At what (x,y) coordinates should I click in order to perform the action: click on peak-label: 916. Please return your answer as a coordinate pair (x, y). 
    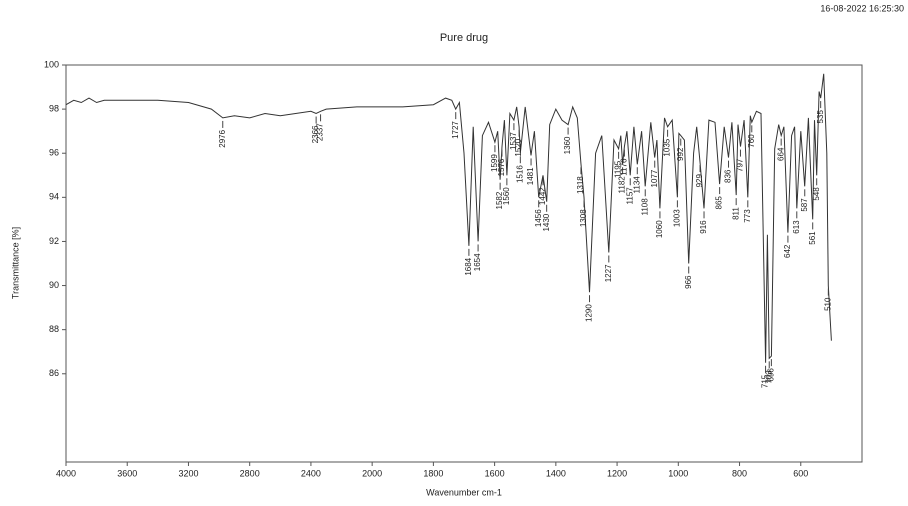
    Looking at the image, I should click on (703, 227).